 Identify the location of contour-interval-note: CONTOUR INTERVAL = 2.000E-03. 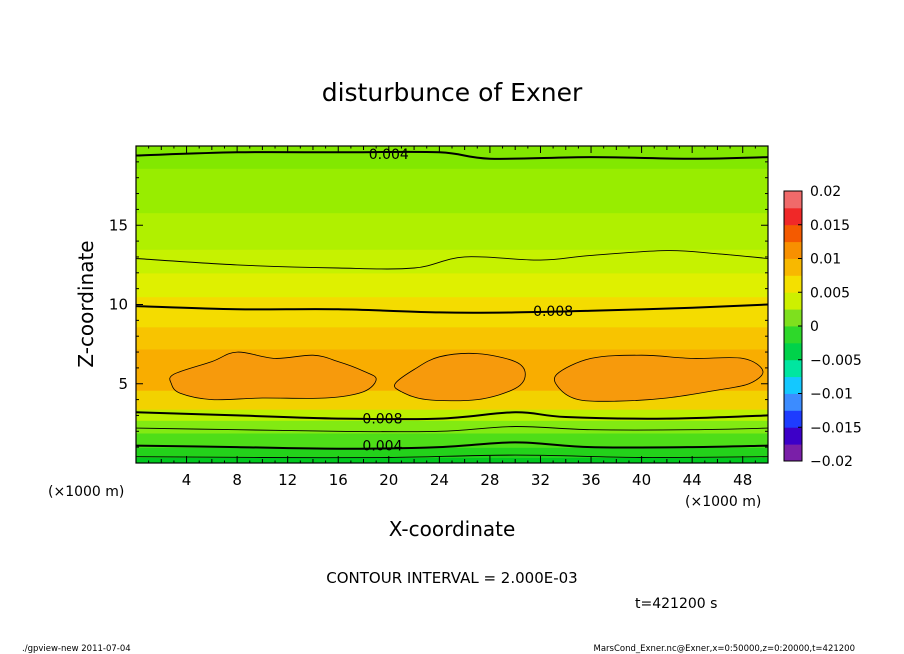
(451, 578).